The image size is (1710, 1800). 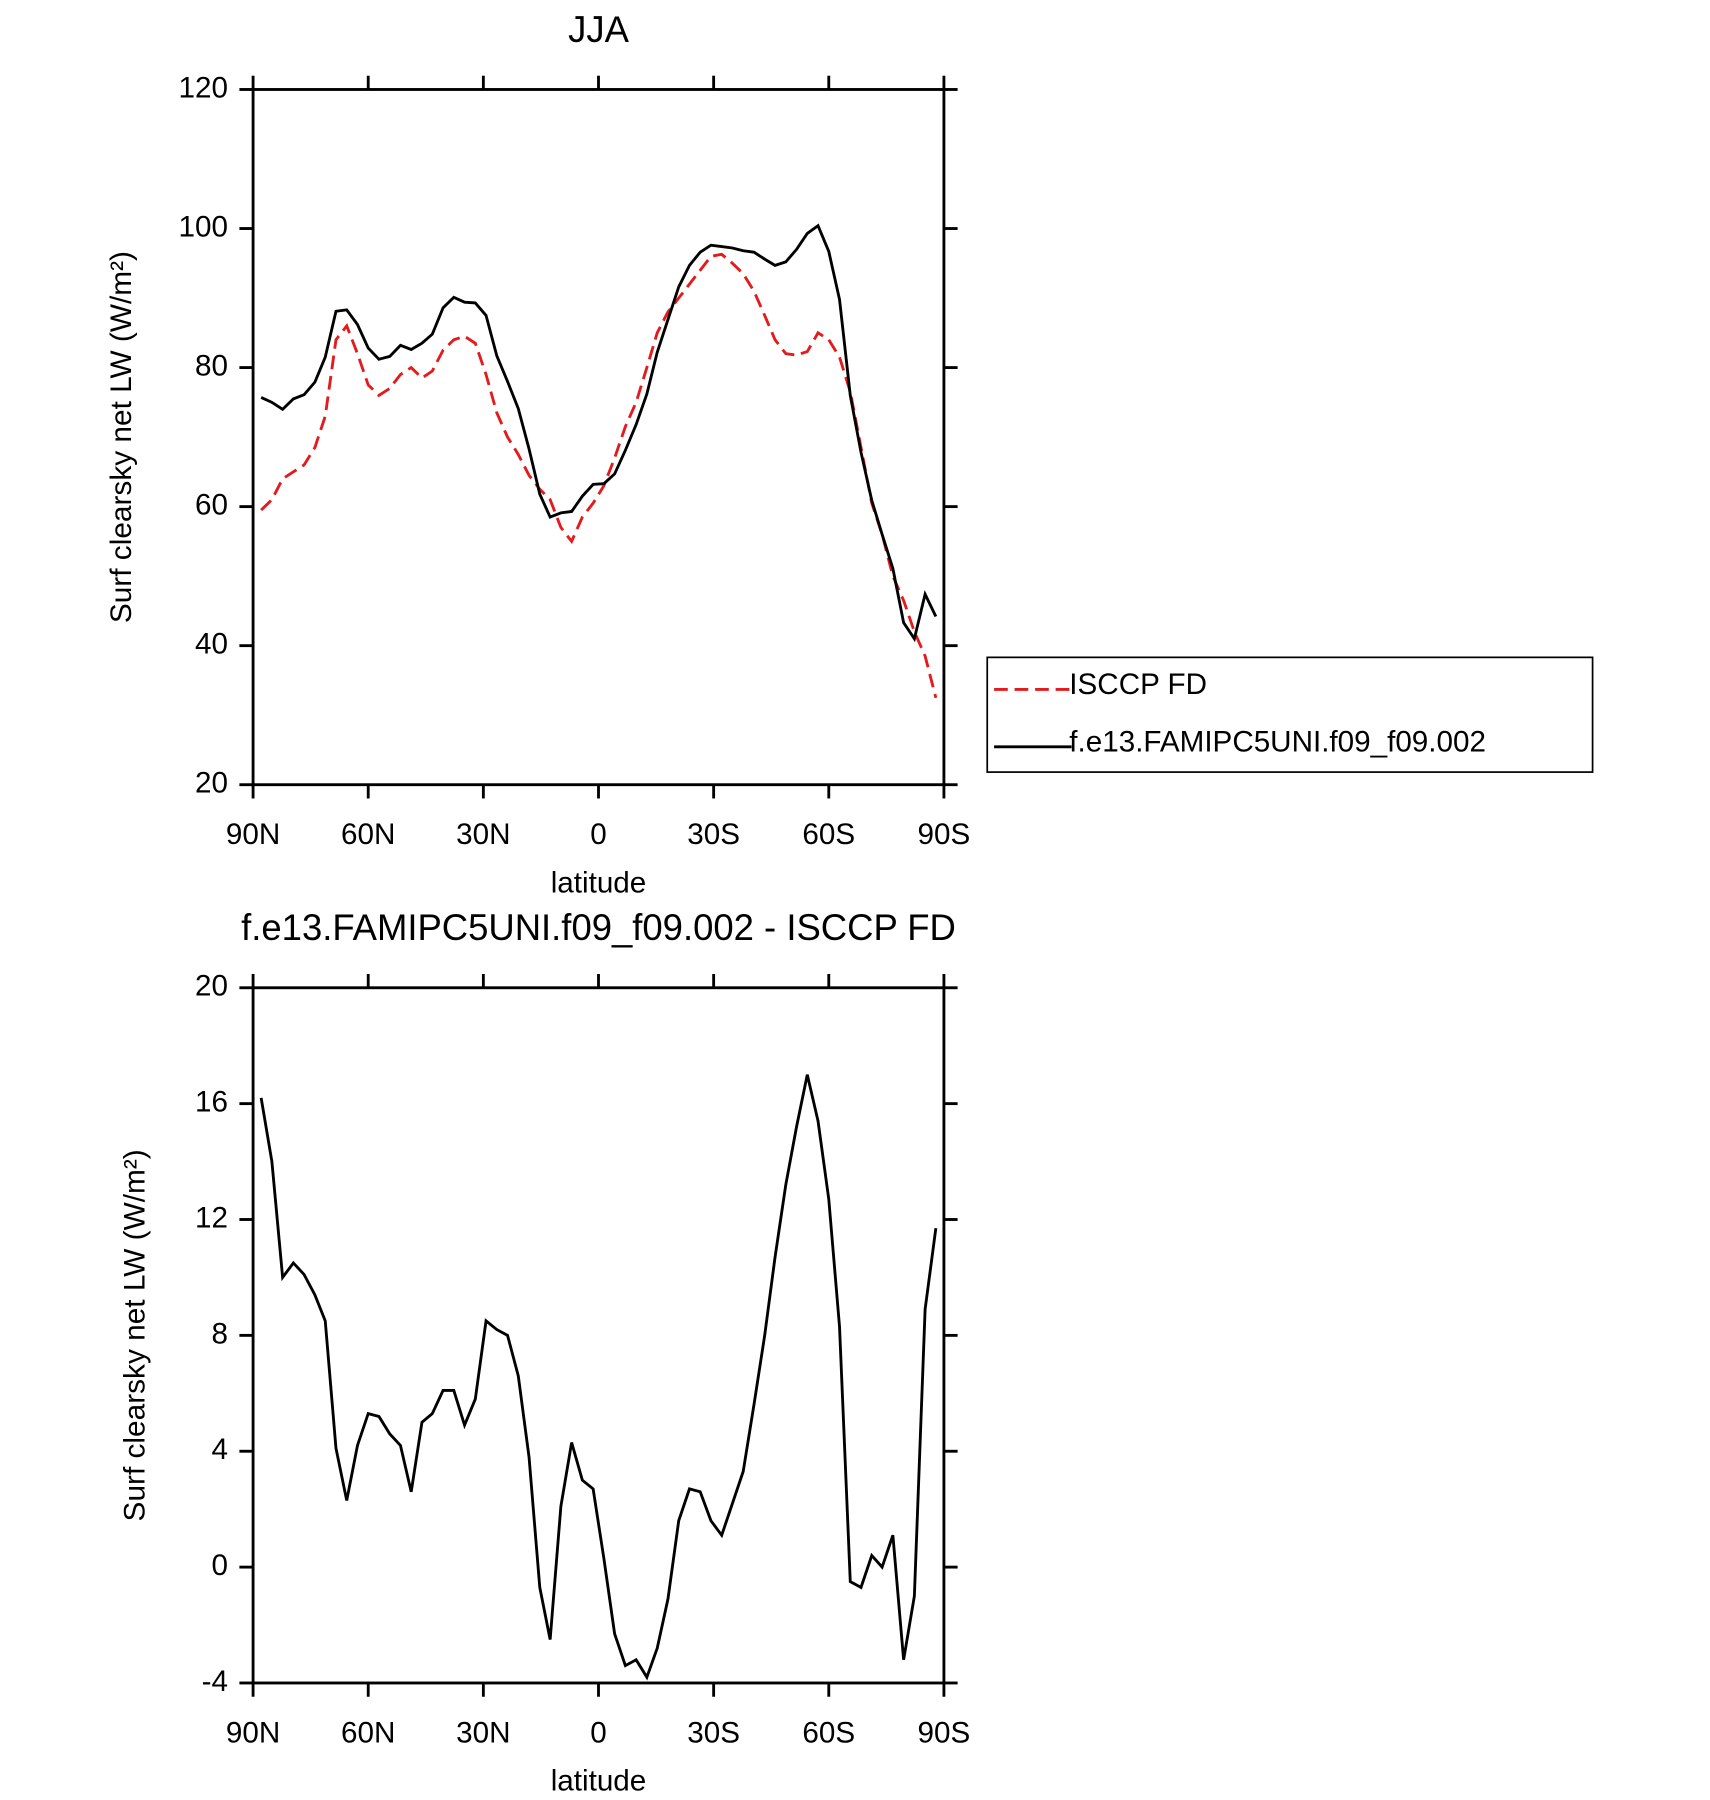 What do you see at coordinates (203, 226) in the screenshot?
I see `y-tick-label: 100` at bounding box center [203, 226].